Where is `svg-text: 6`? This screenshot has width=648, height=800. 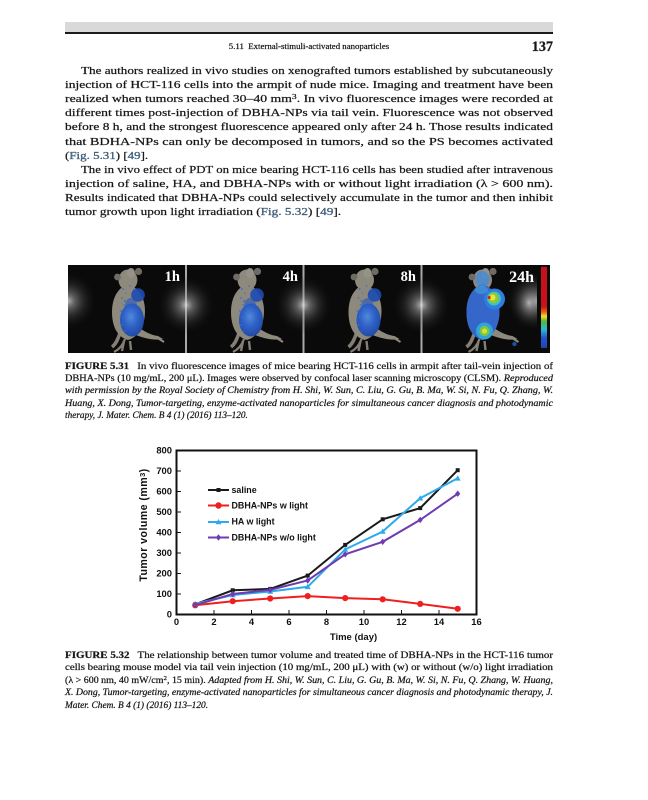 svg-text: 6 is located at coordinates (288, 621).